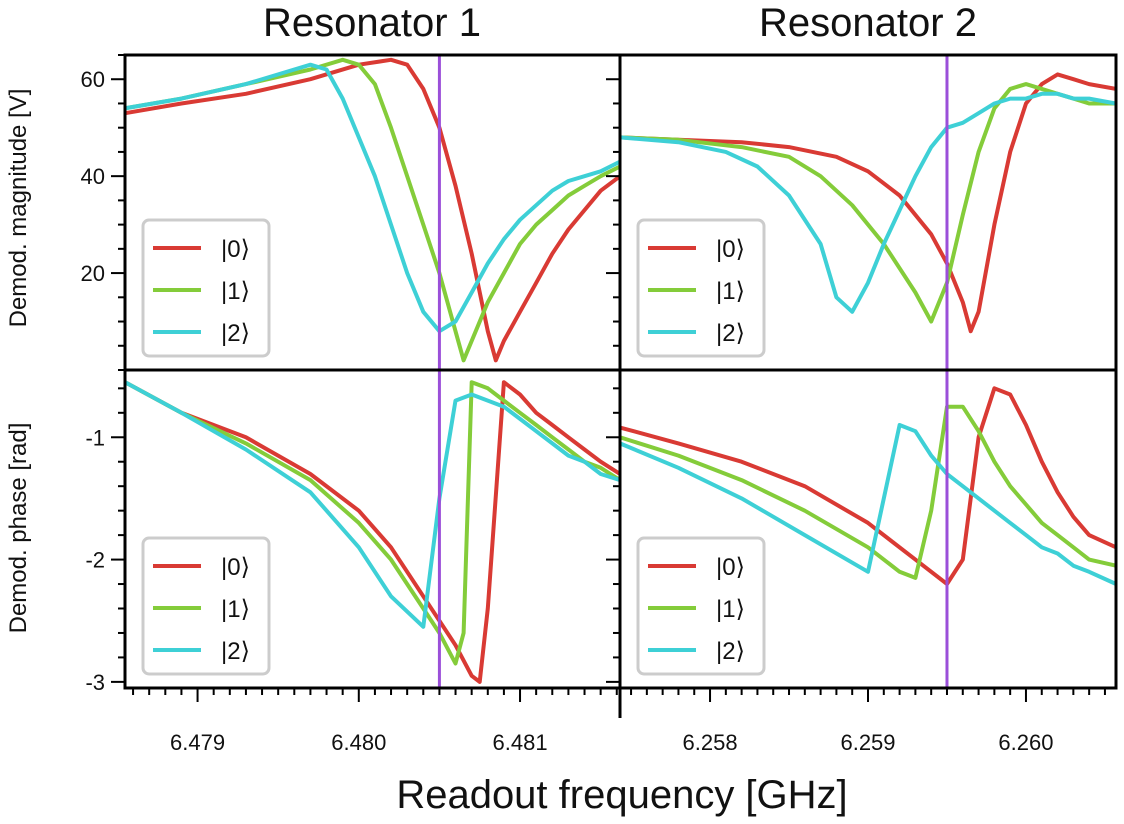  I want to click on x-tick-label: 6.480, so click(358, 742).